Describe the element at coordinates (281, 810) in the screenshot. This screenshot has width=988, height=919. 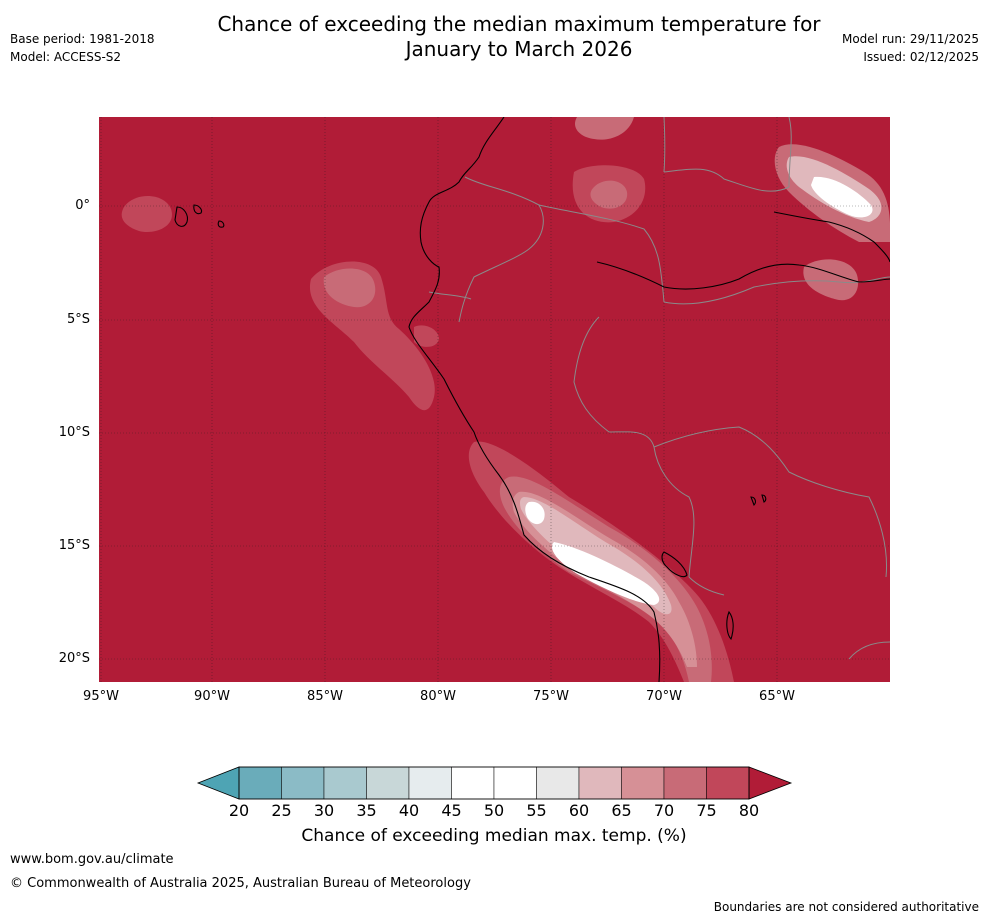
I see `colorbar-tick-label: 25` at that location.